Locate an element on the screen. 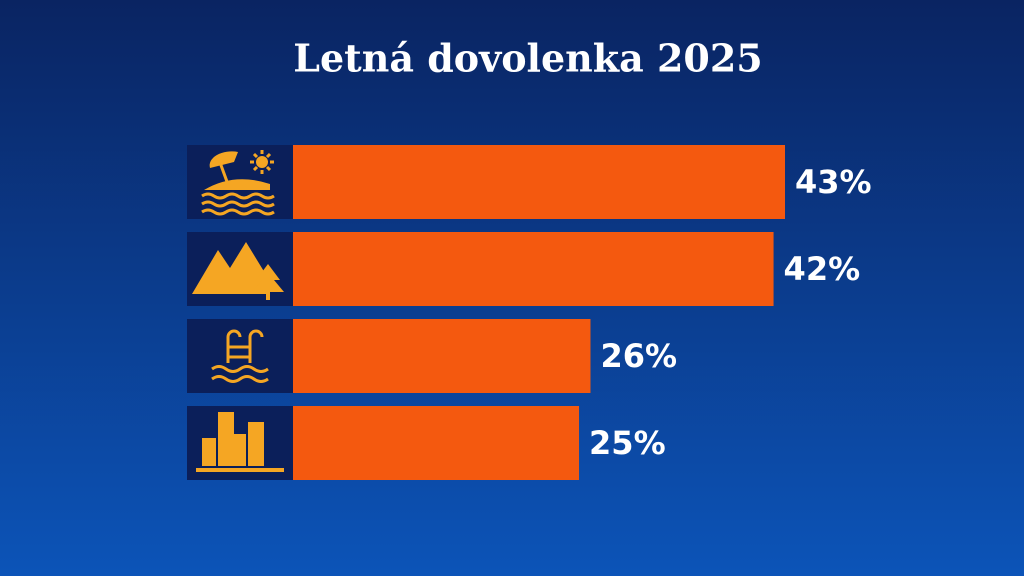 This screenshot has width=1024, height=576. value-label: 26% is located at coordinates (638, 356).